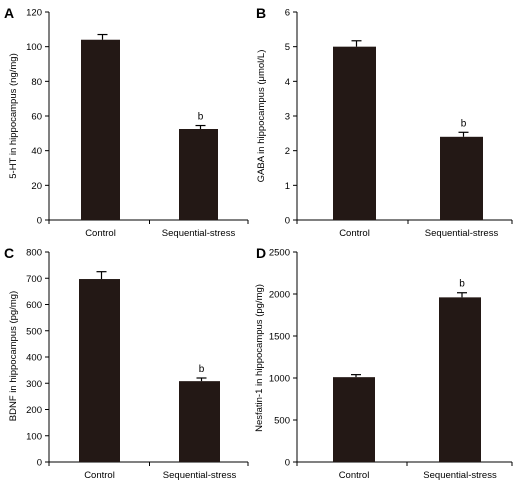 The image size is (527, 484). What do you see at coordinates (36, 151) in the screenshot?
I see `y-tick-label: 40` at bounding box center [36, 151].